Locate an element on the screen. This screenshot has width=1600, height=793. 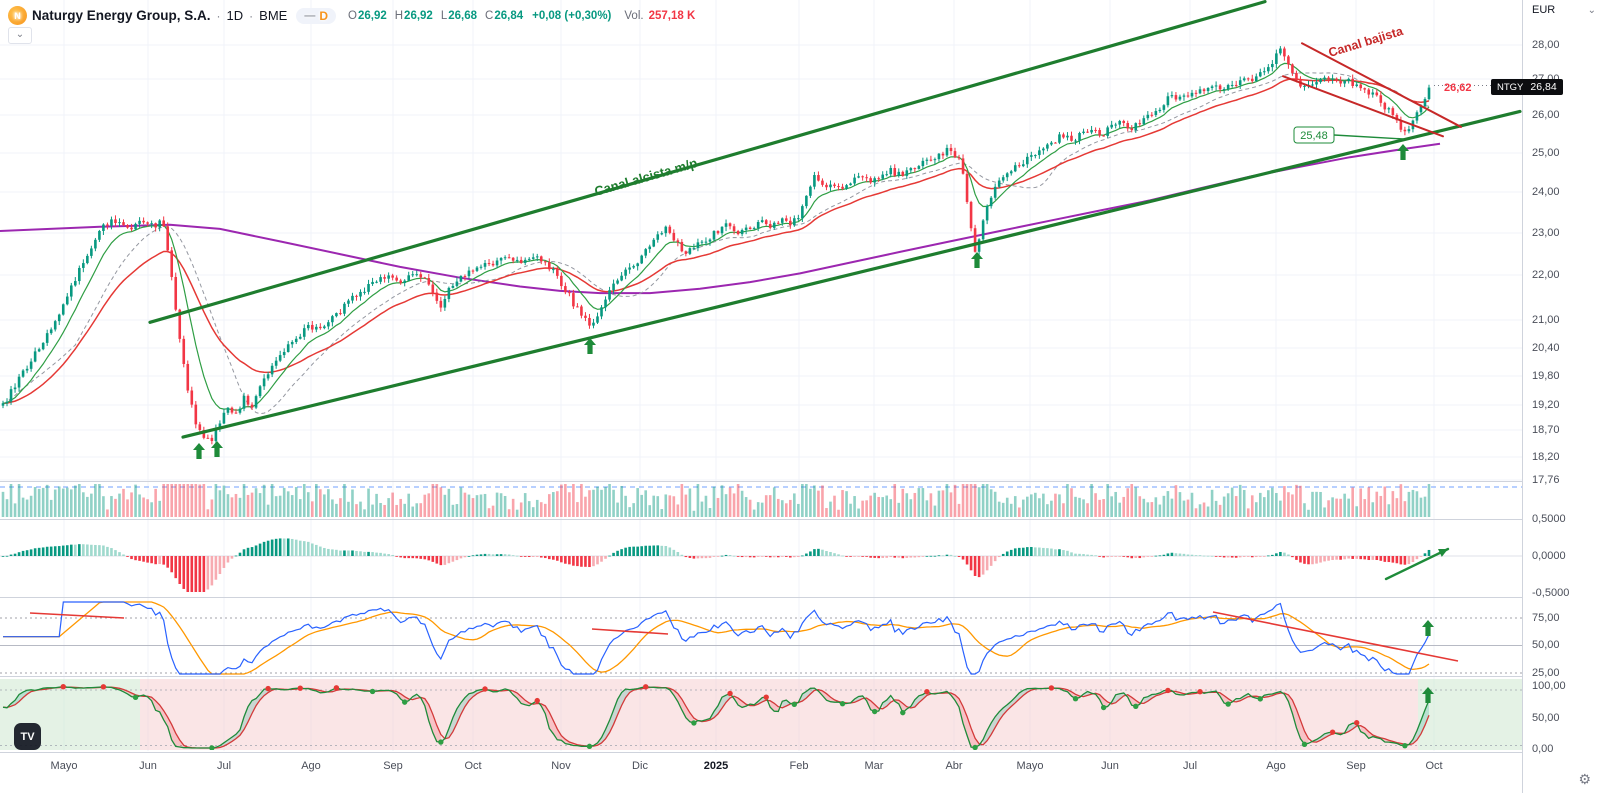
price-scale-label: 0,5000 is located at coordinates (1549, 519).